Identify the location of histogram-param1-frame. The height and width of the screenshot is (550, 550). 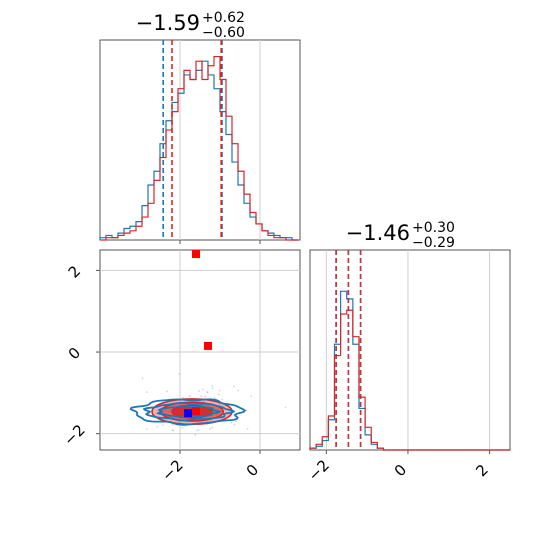
(200, 140).